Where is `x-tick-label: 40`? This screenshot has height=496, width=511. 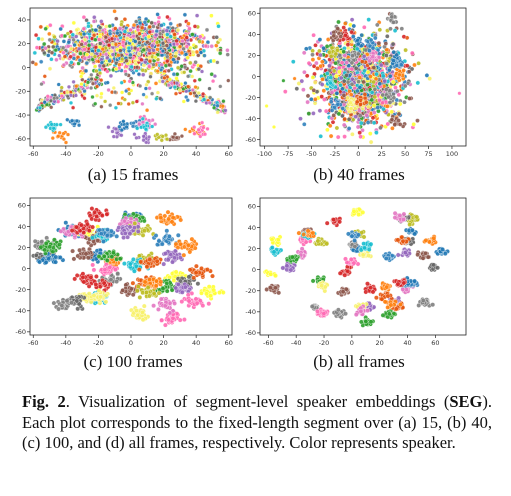 x-tick-label: 40 is located at coordinates (196, 154).